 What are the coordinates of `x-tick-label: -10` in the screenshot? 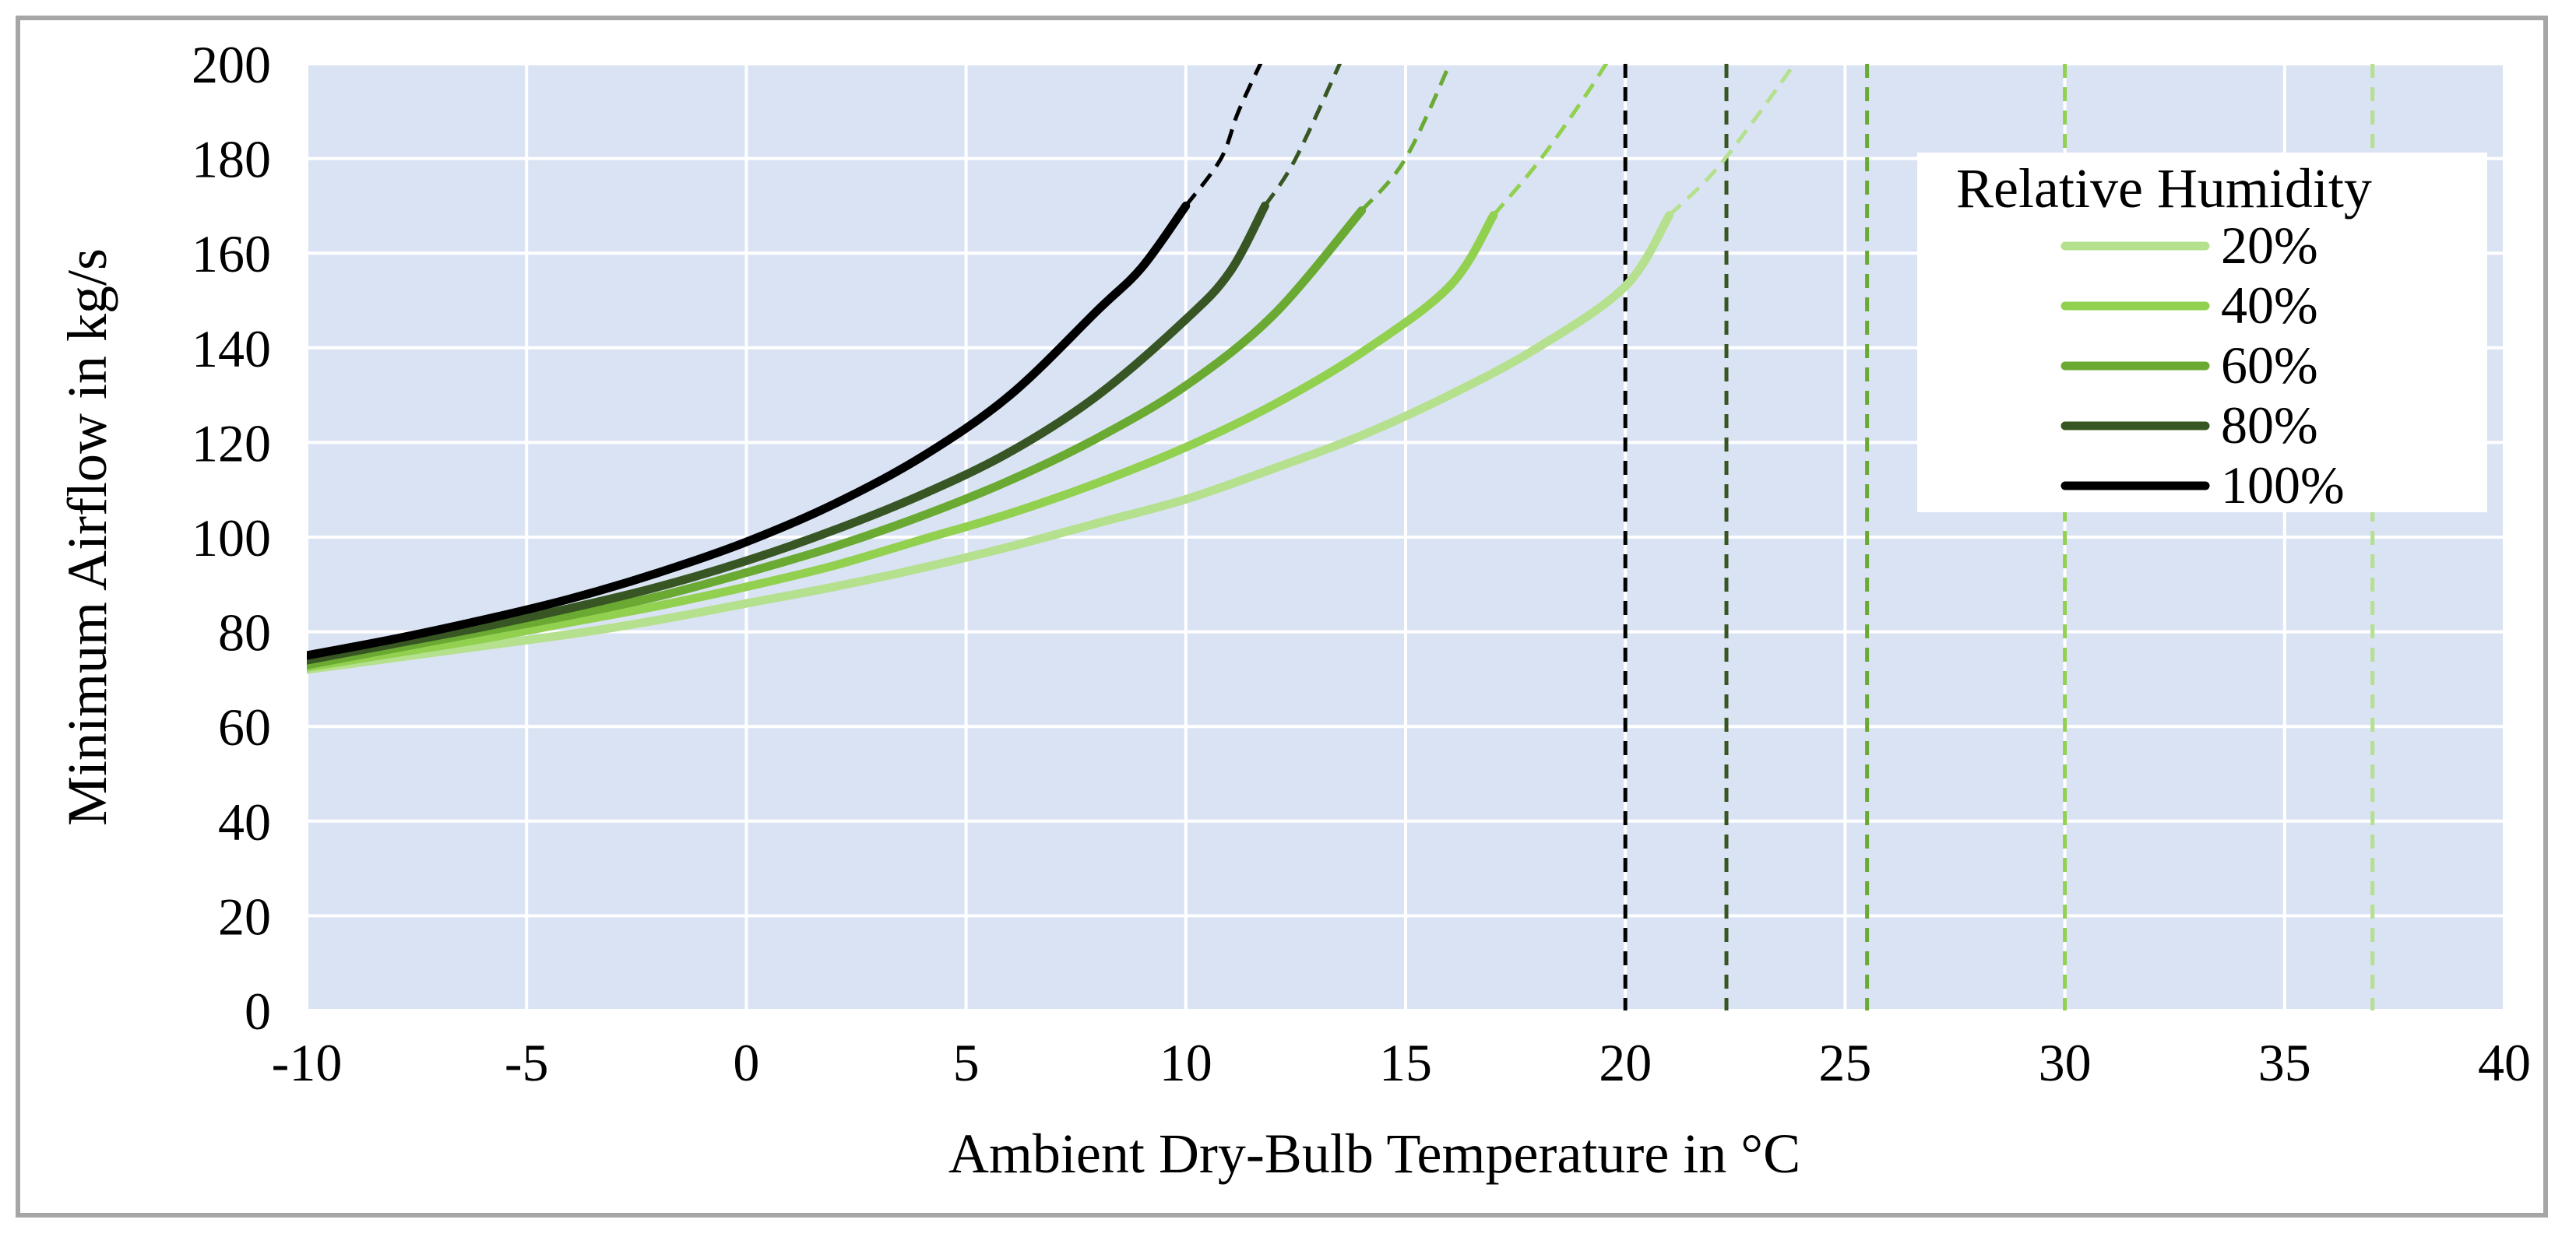 It's located at (307, 1062).